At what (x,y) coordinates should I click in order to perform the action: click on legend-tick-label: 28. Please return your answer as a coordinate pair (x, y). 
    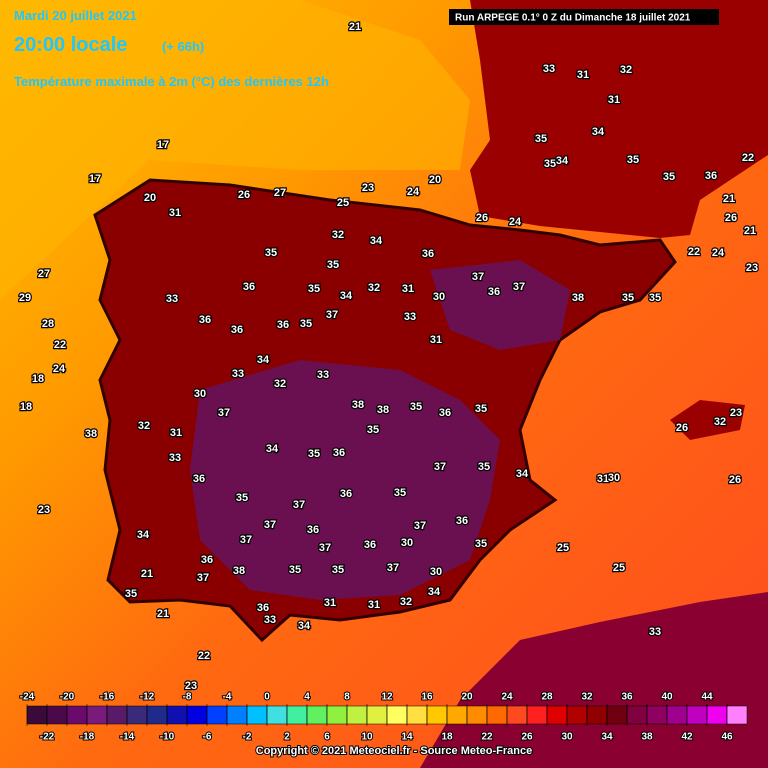
    Looking at the image, I should click on (547, 697).